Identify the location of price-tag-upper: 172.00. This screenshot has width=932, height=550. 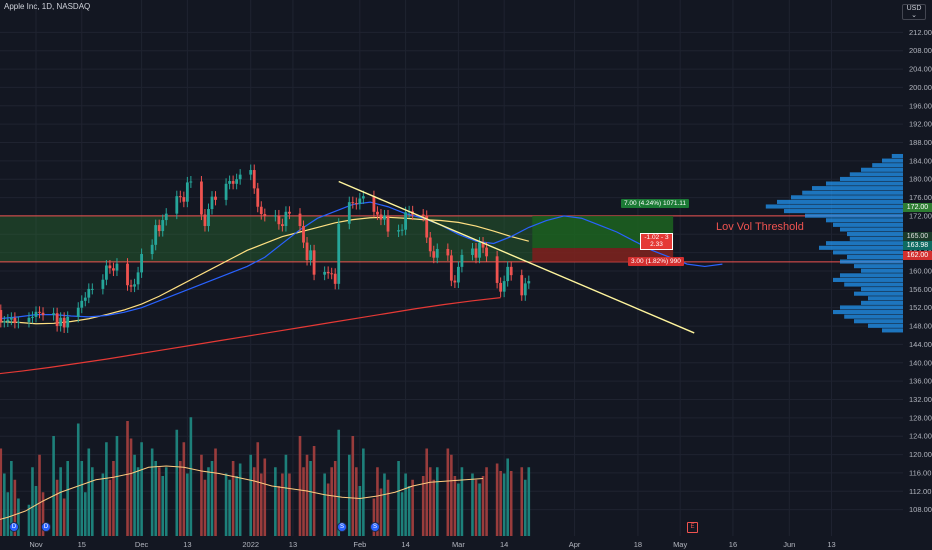
(917, 207).